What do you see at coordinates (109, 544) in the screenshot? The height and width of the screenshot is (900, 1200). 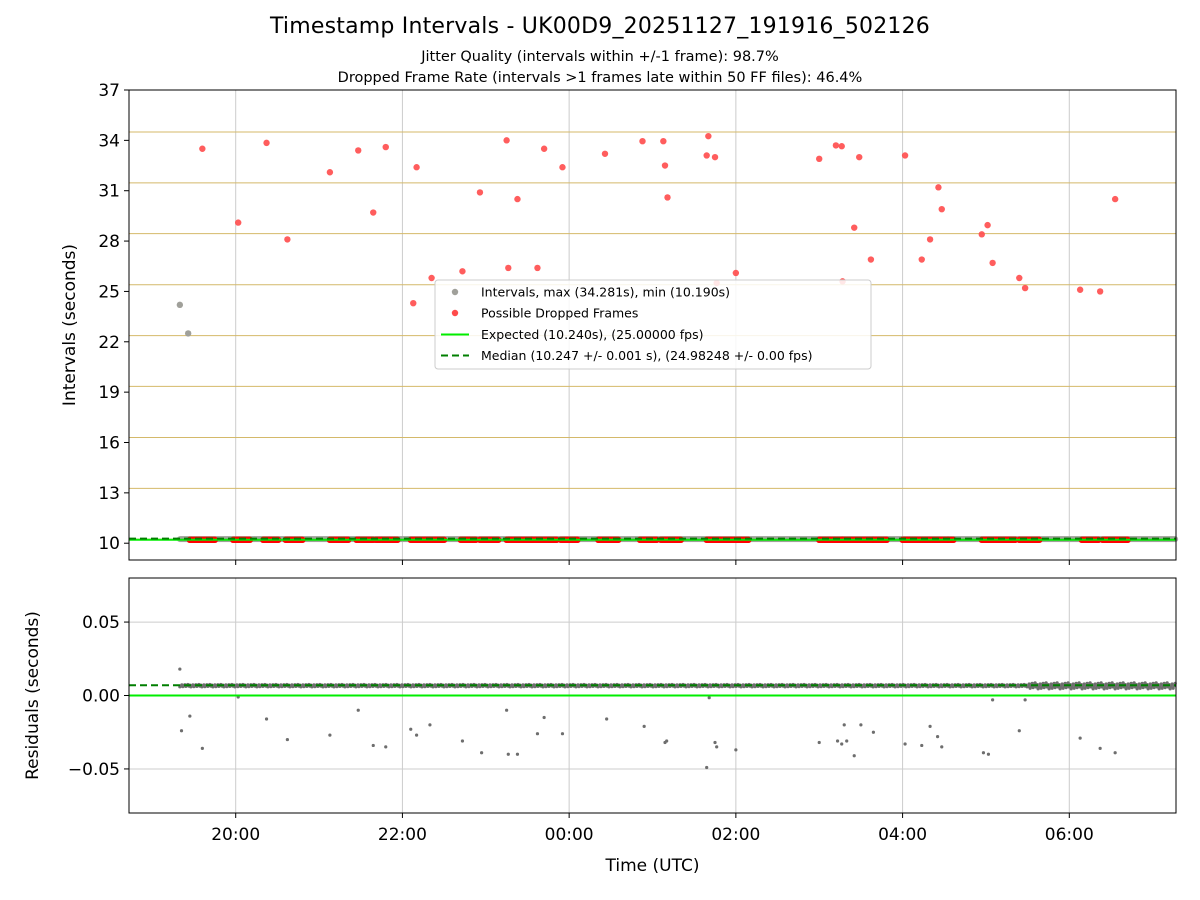 I see `y-tick-label: 10` at bounding box center [109, 544].